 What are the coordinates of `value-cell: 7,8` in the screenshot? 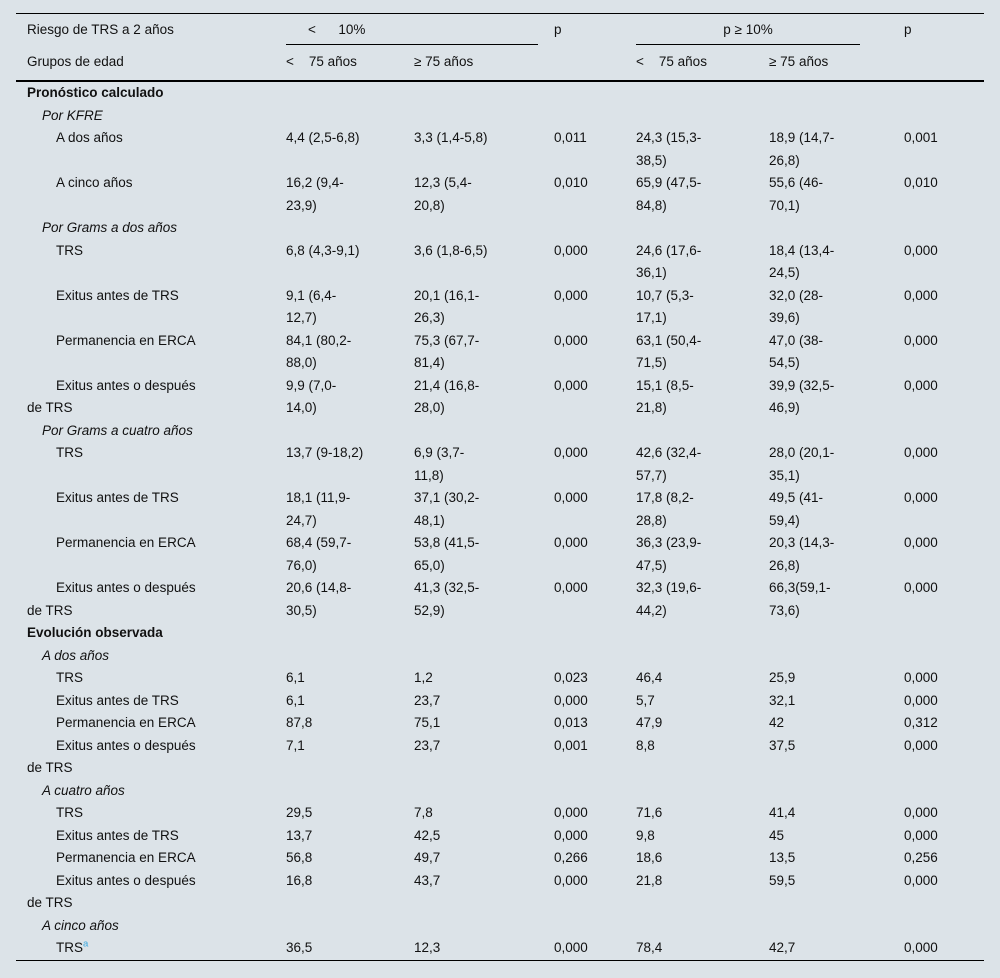 It's located at (423, 812).